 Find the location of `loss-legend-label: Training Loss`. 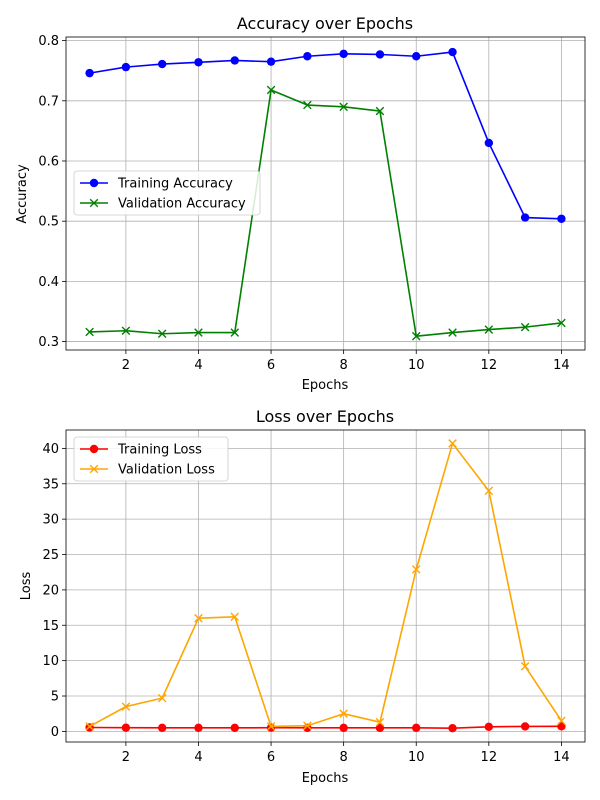

loss-legend-label: Training Loss is located at coordinates (159, 450).